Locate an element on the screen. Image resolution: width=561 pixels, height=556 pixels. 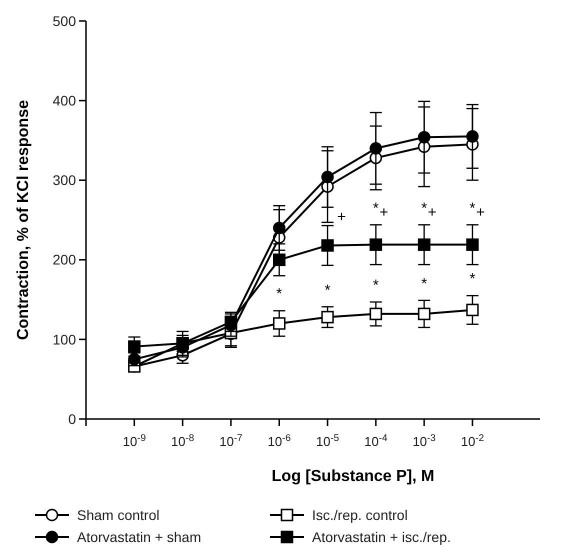
x-tick-label: 10$^{-9}$ is located at coordinates (134, 440).